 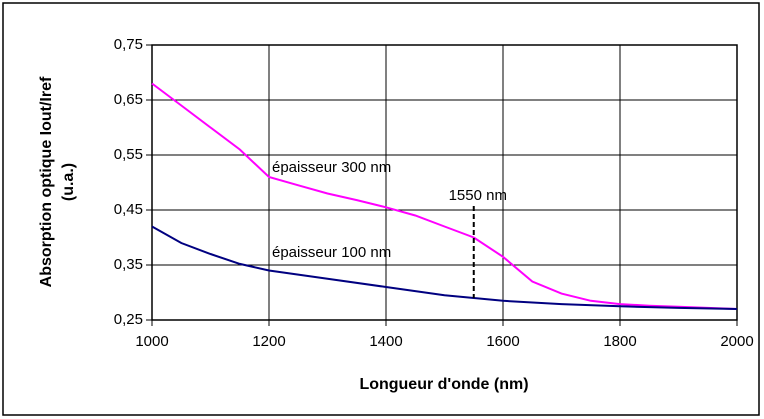 What do you see at coordinates (128, 44) in the screenshot?
I see `y-tick-label: 0,75` at bounding box center [128, 44].